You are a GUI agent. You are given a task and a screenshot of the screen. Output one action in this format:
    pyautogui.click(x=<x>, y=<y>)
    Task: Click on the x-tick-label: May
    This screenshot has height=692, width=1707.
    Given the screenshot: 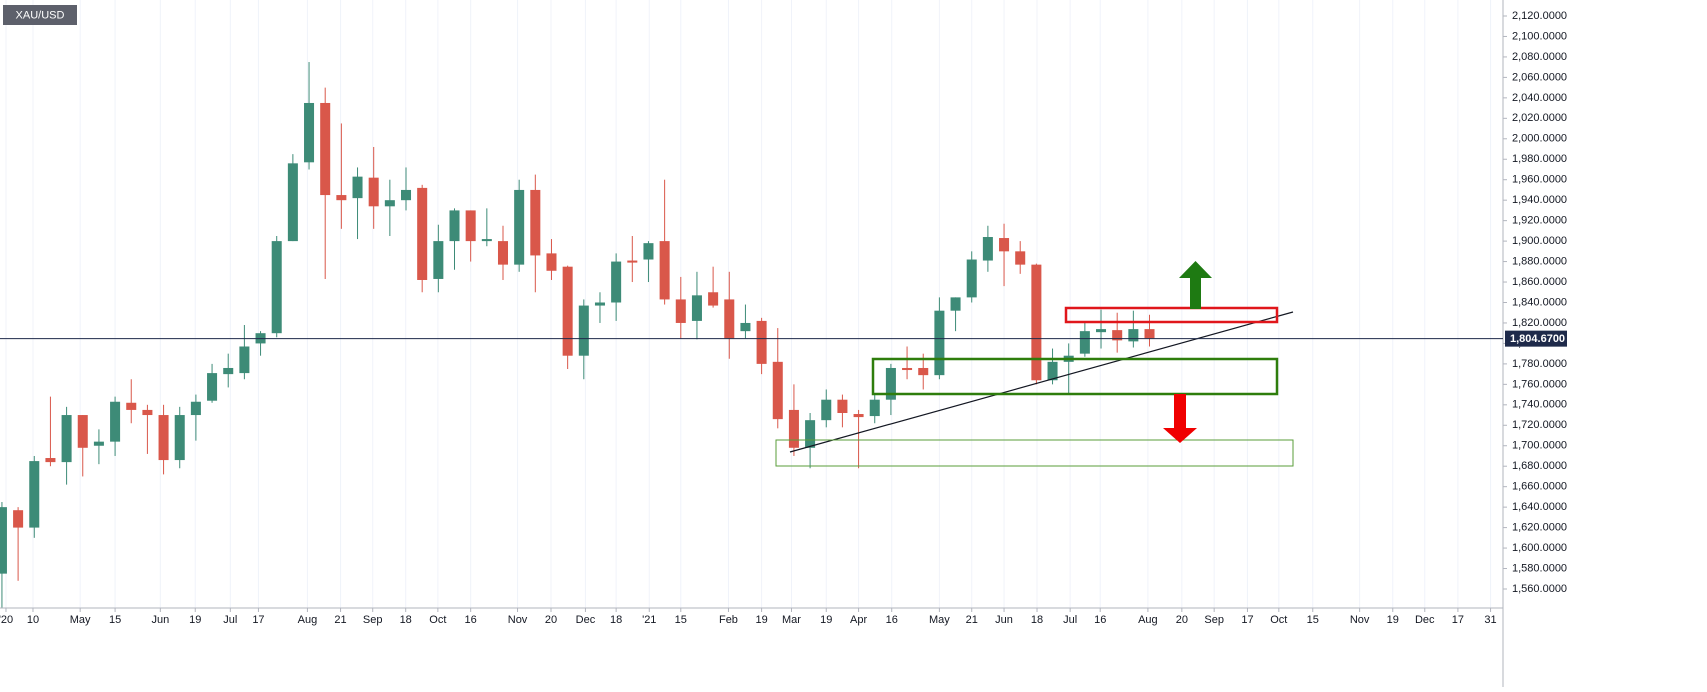 What is the action you would take?
    pyautogui.click(x=939, y=620)
    